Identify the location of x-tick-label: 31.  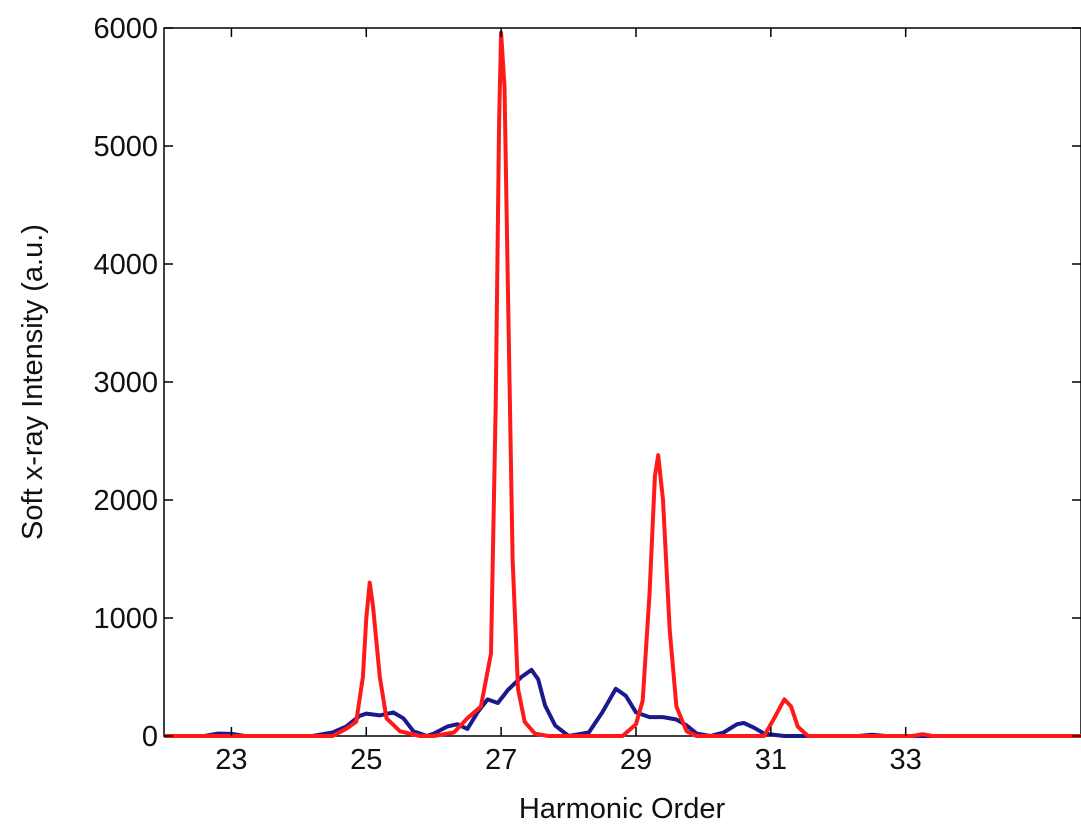
(771, 760).